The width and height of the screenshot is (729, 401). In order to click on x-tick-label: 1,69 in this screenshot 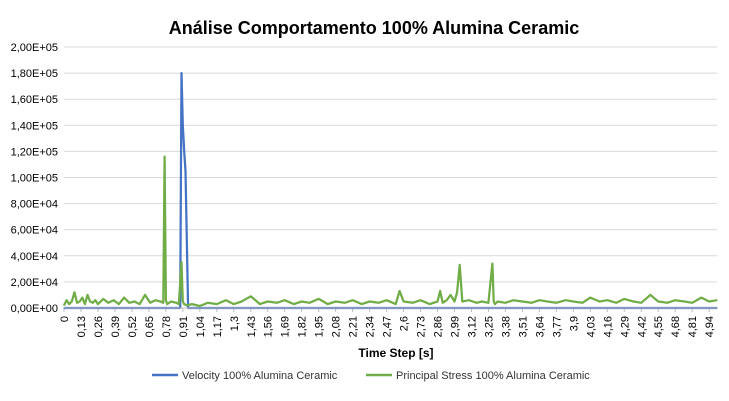, I will do `click(286, 326)`.